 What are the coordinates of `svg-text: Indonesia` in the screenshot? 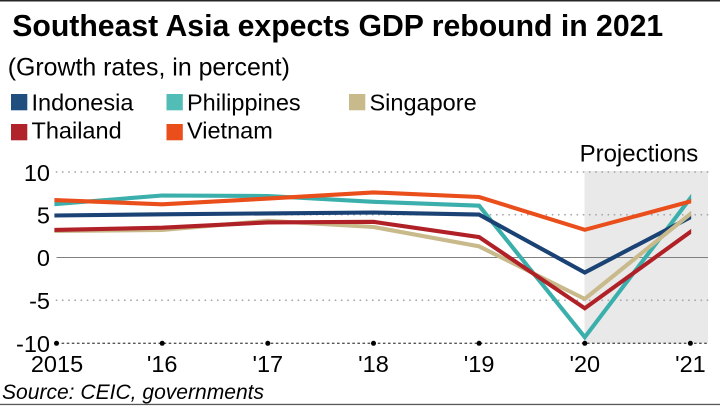 It's located at (83, 103).